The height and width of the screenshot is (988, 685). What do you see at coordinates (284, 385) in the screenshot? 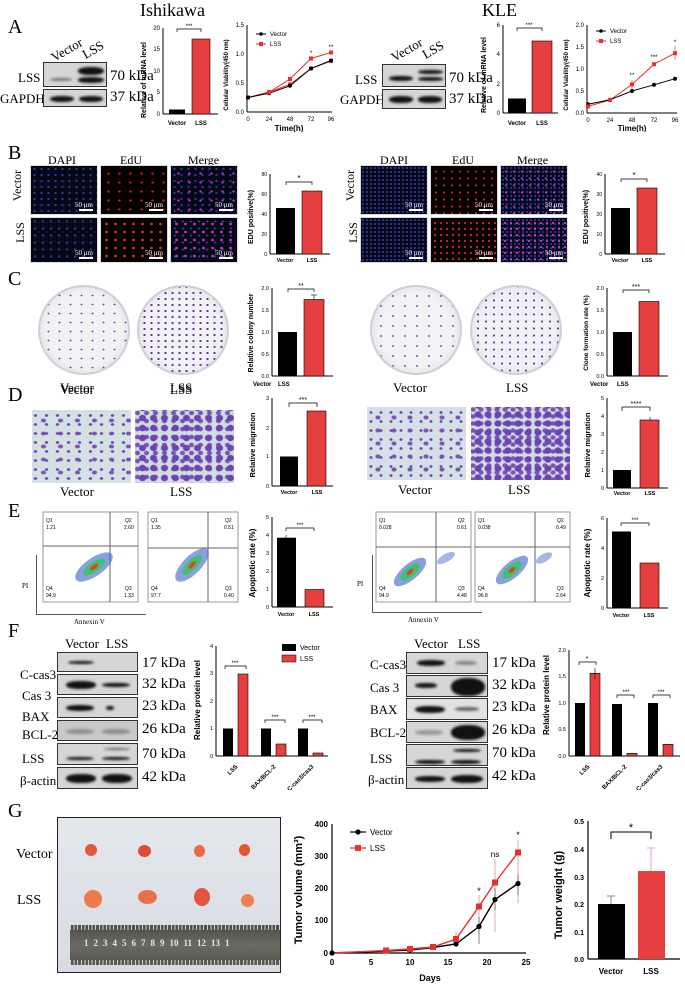
I see `chart-top-label: LSS` at bounding box center [284, 385].